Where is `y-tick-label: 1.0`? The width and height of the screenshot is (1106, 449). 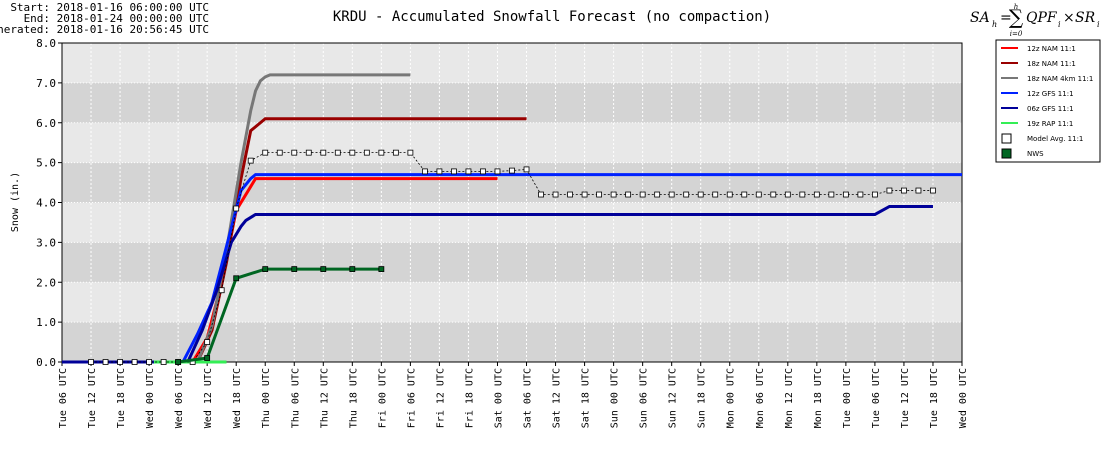
y-tick-label: 1.0 is located at coordinates (46, 322).